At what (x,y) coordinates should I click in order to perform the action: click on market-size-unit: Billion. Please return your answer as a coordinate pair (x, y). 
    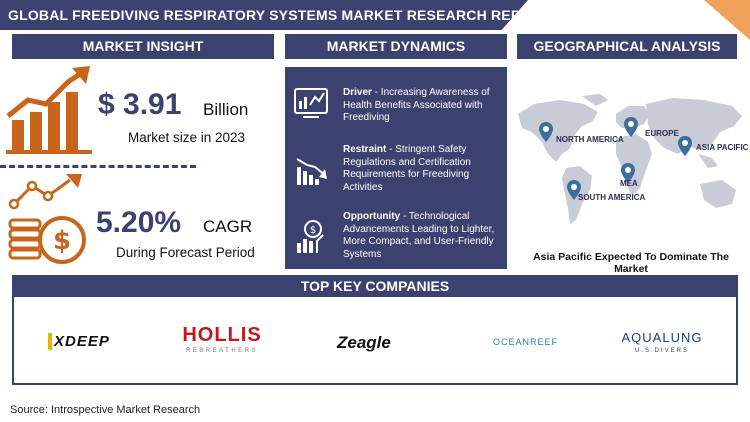
    Looking at the image, I should click on (226, 109).